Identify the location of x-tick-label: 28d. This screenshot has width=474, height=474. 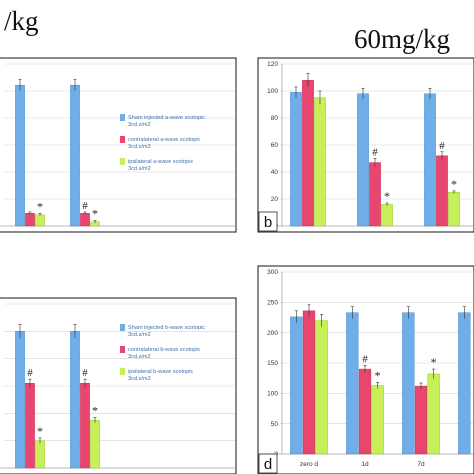
(85, 236).